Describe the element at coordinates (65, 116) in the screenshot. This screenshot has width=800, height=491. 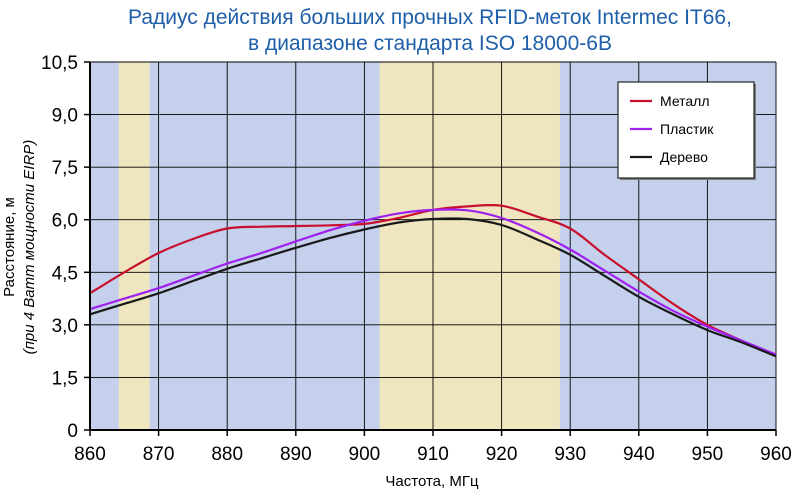
I see `y-tick-label: 9,0` at that location.